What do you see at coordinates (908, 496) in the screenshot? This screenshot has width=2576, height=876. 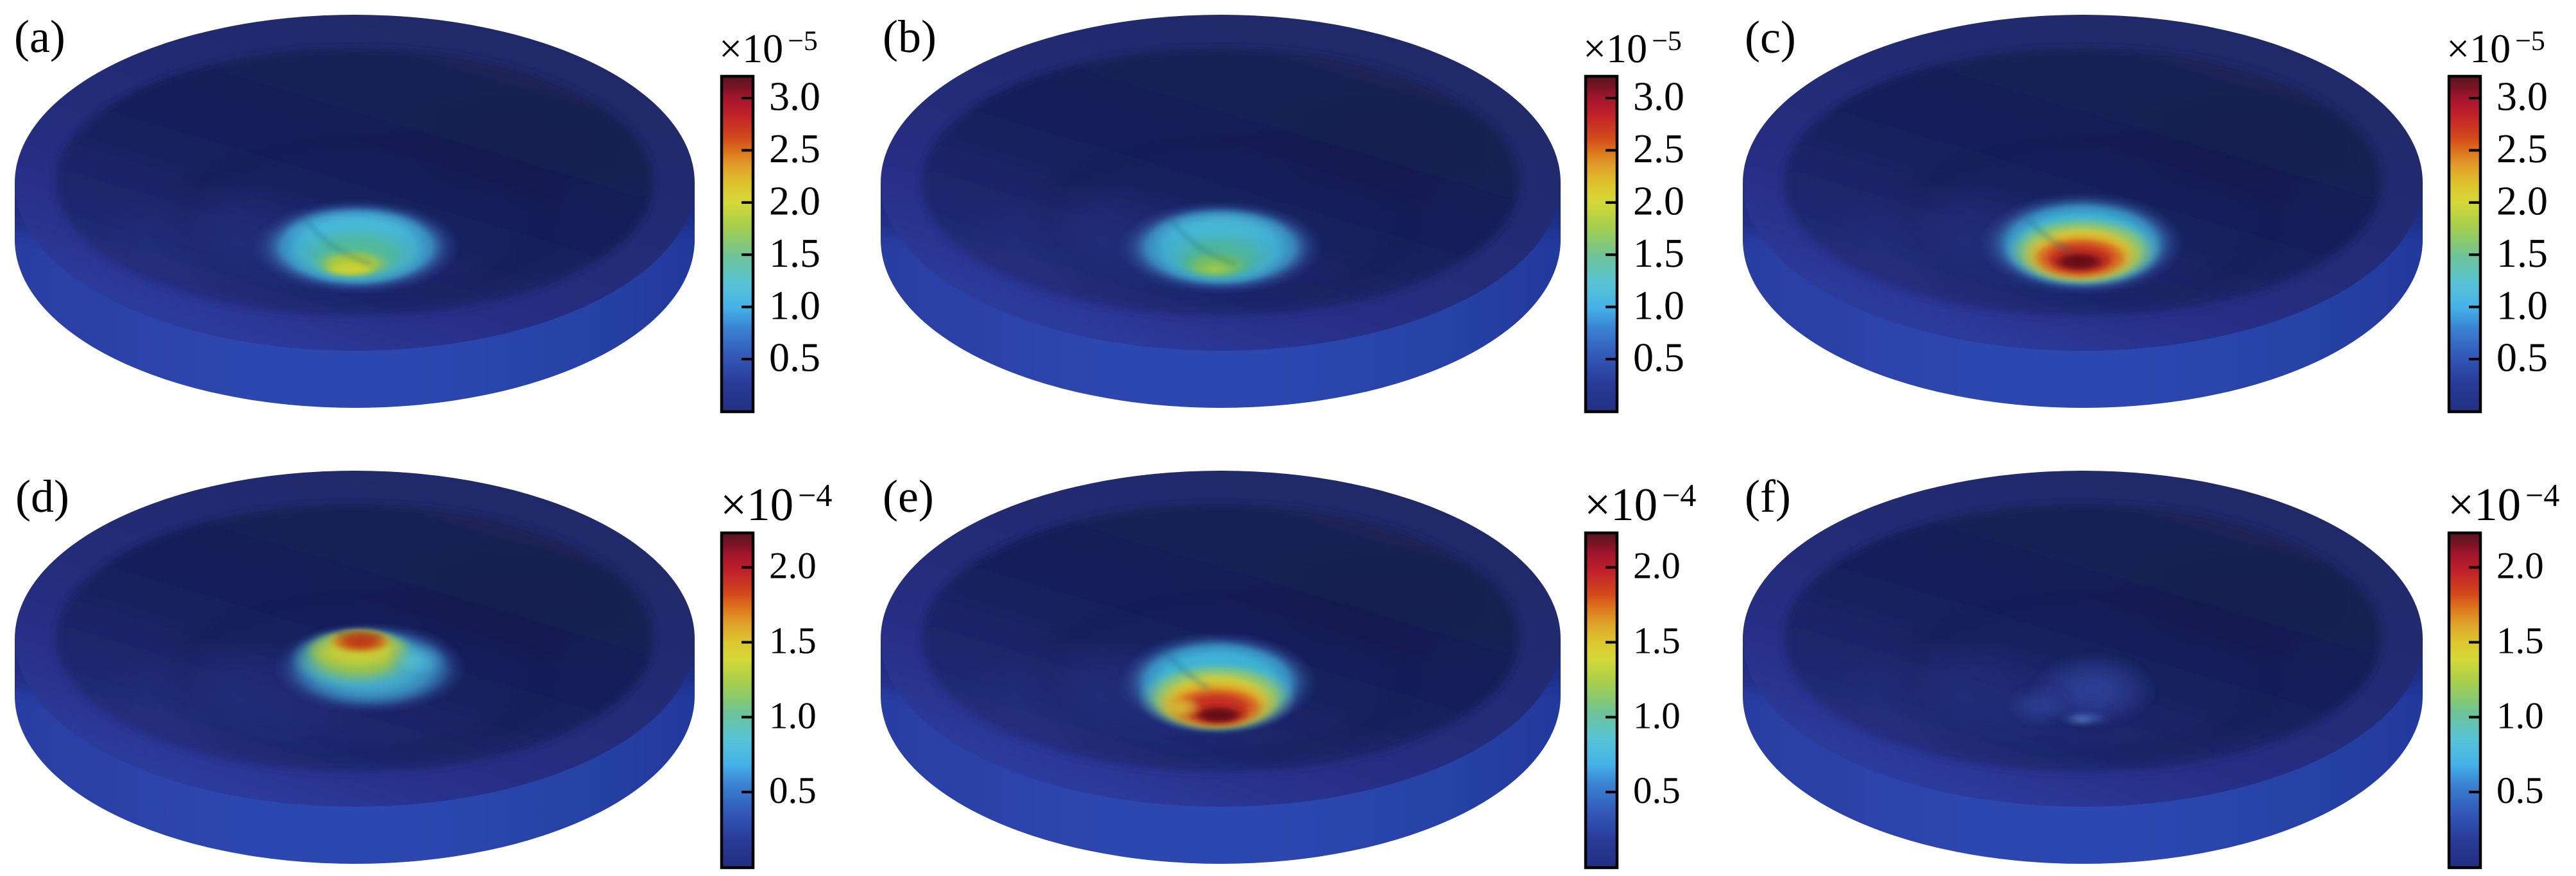 I see `svg-text: (e)` at bounding box center [908, 496].